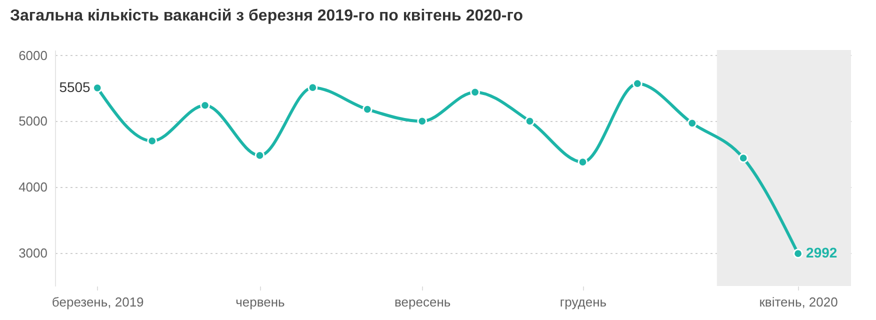 The height and width of the screenshot is (320, 876). Describe the element at coordinates (261, 302) in the screenshot. I see `x-tick-label: червень` at that location.